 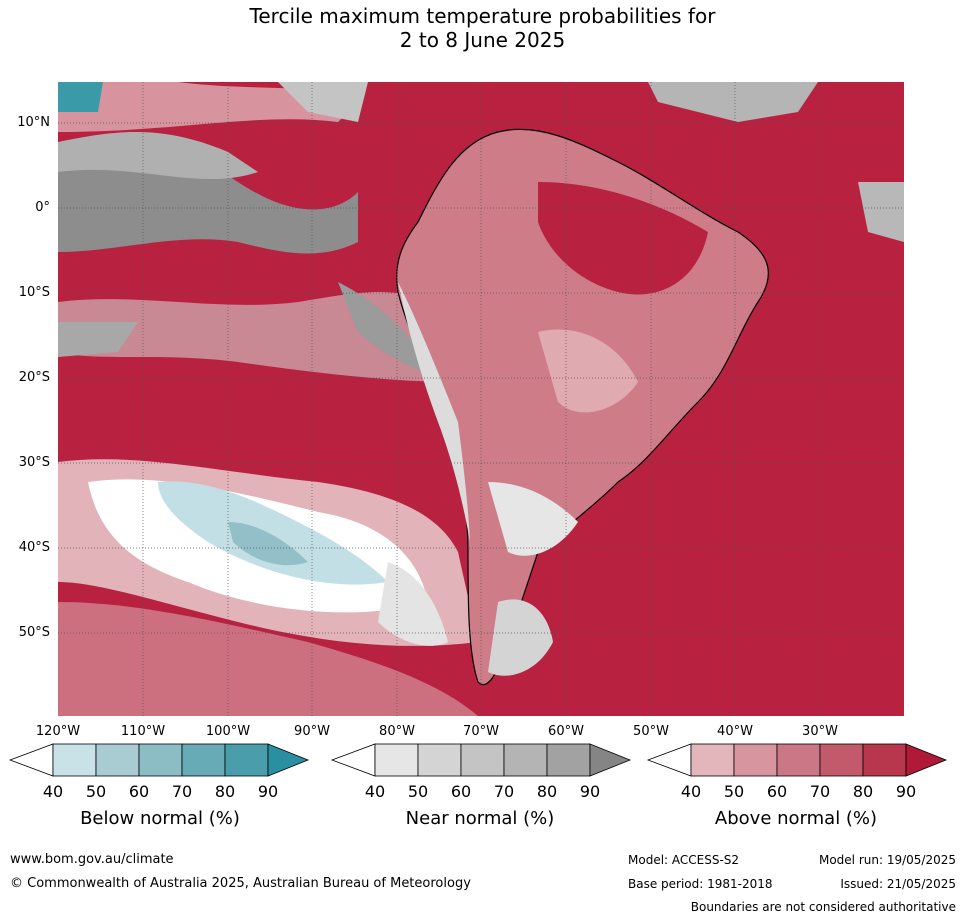 What do you see at coordinates (33, 122) in the screenshot?
I see `lat-label-10n: 10°N` at bounding box center [33, 122].